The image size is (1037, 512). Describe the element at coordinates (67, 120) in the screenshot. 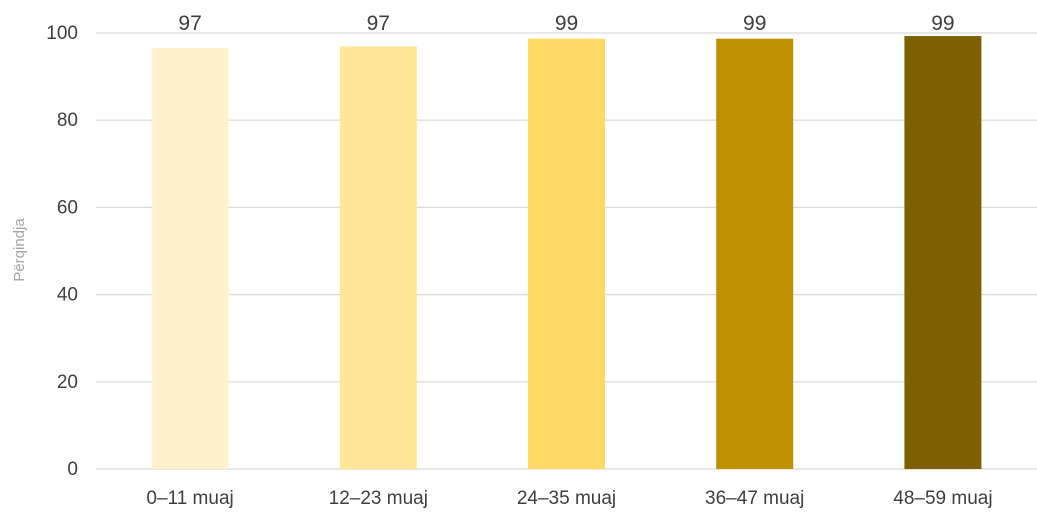

I see `y-tick-label: 80` at that location.